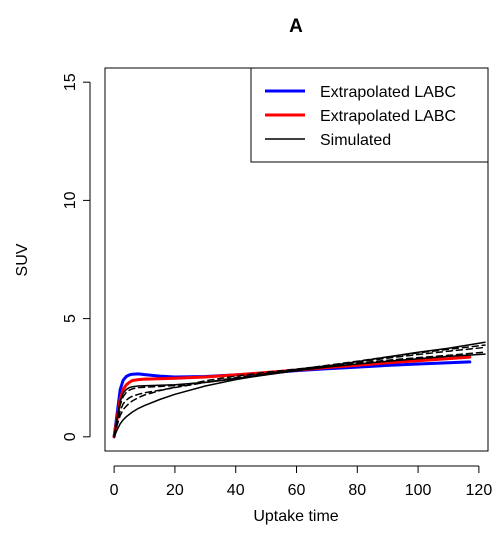 The height and width of the screenshot is (537, 497). What do you see at coordinates (114, 490) in the screenshot?
I see `x-tick-label: 0` at bounding box center [114, 490].